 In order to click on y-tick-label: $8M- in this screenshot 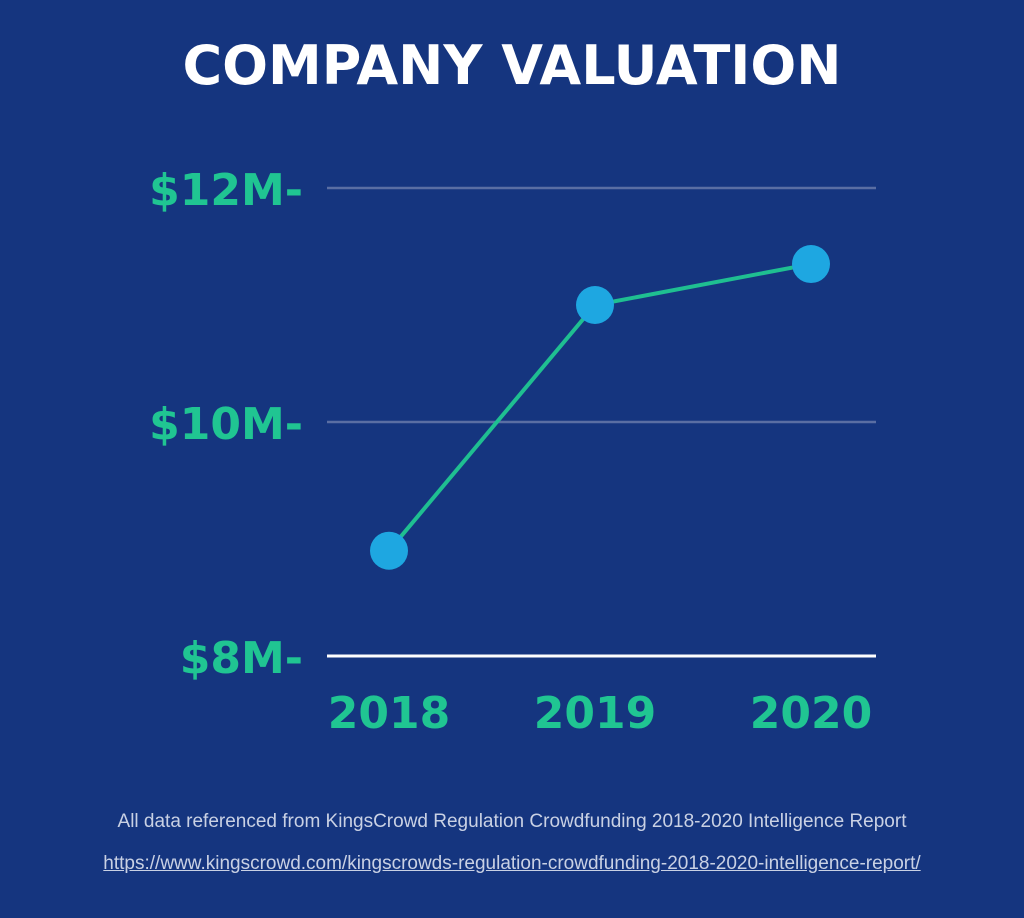, I will do `click(241, 658)`.